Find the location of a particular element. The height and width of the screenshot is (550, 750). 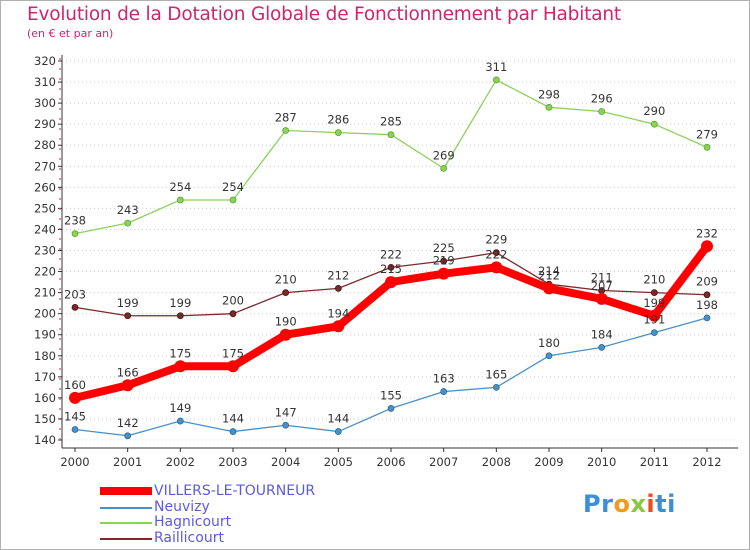

x-tick-label: 2002 is located at coordinates (180, 462).